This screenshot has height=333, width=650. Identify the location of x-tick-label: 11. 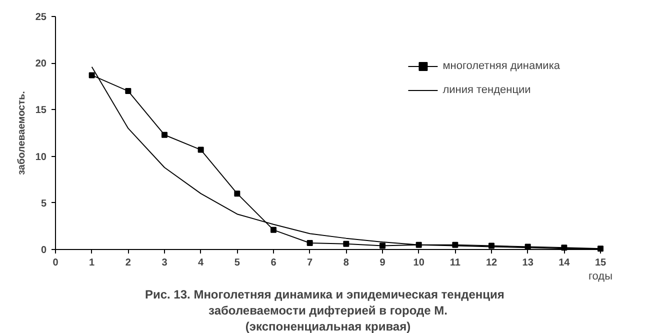
(455, 263).